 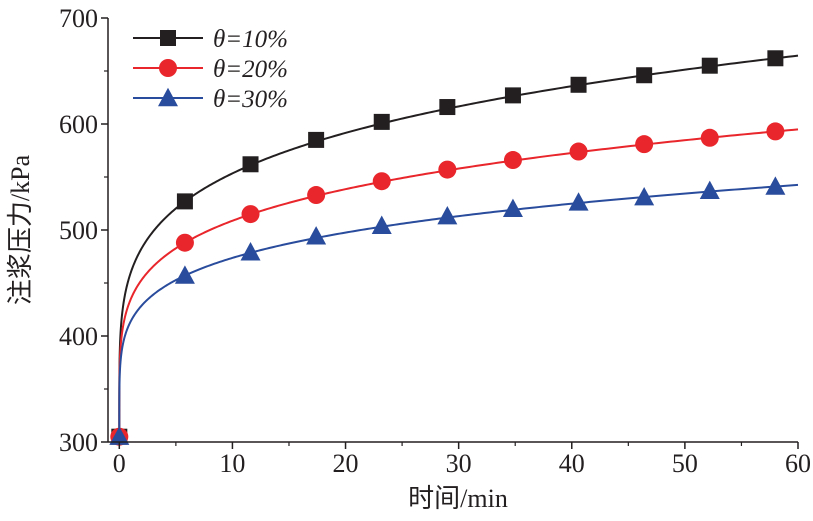 I want to click on y-axis-title: 注浆压力/kPa, so click(x=20, y=229).